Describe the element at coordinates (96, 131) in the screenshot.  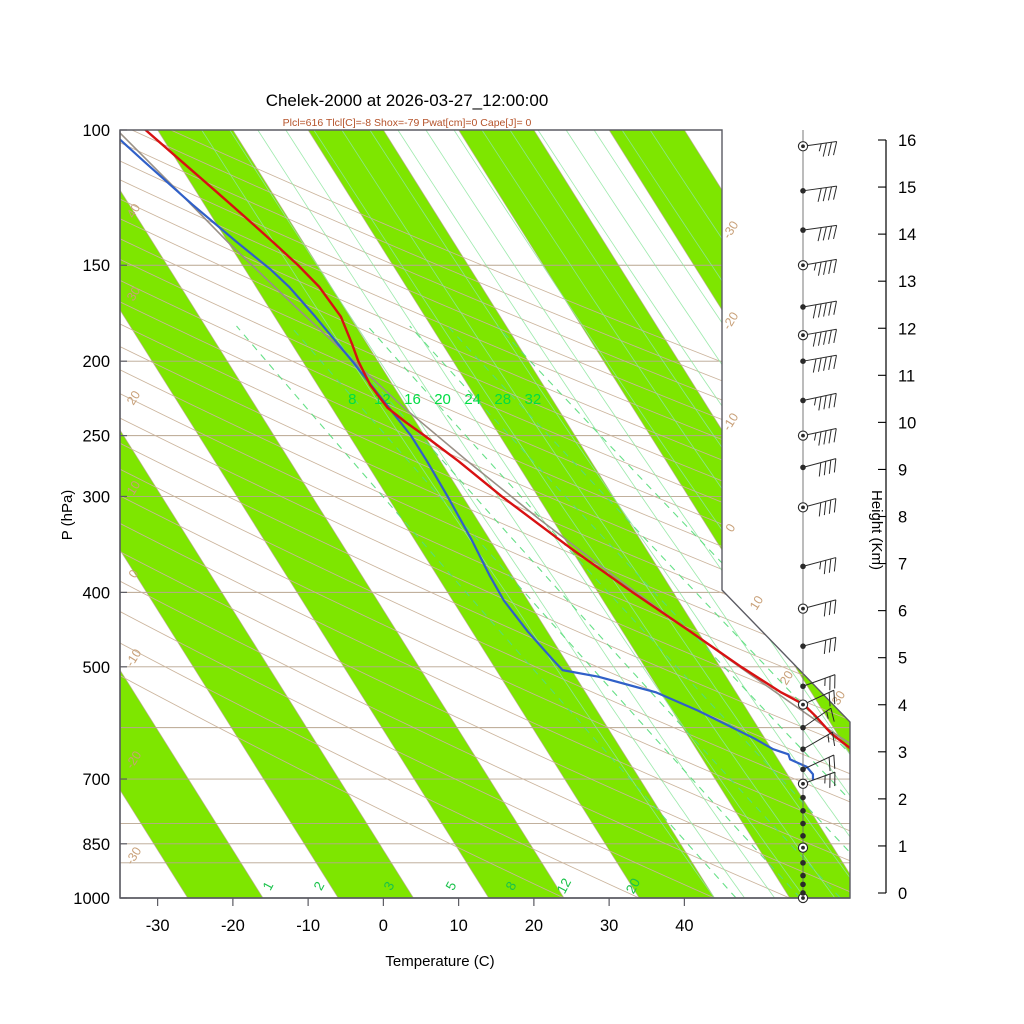
I see `pressure-tick-label: 100` at that location.